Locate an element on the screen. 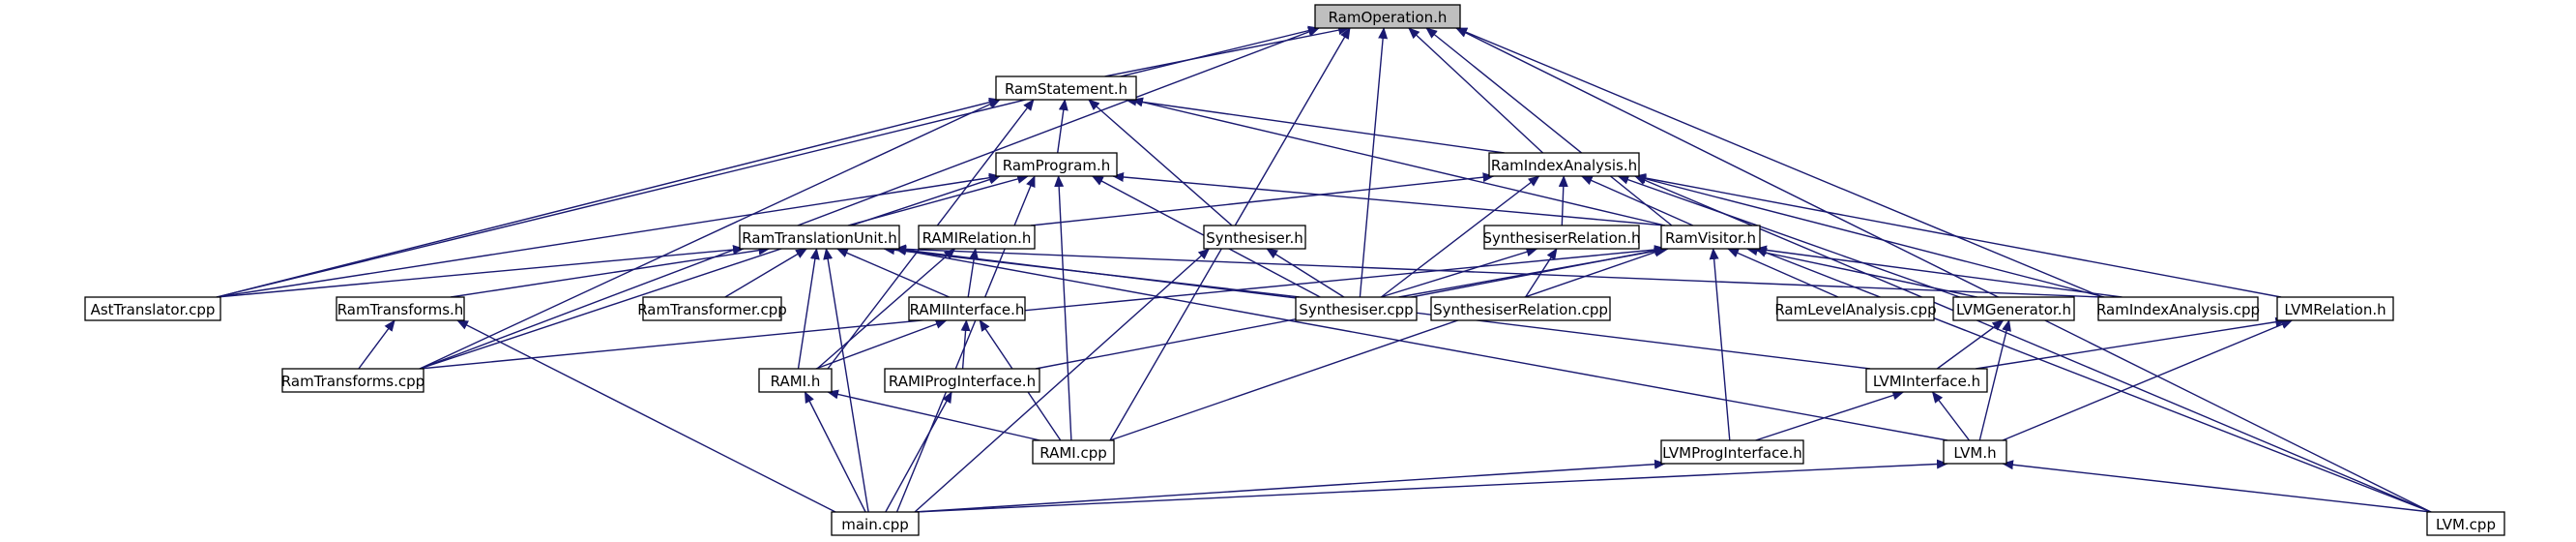 The height and width of the screenshot is (542, 2576). node-label: SynthesiserRelation.cpp is located at coordinates (1520, 309).